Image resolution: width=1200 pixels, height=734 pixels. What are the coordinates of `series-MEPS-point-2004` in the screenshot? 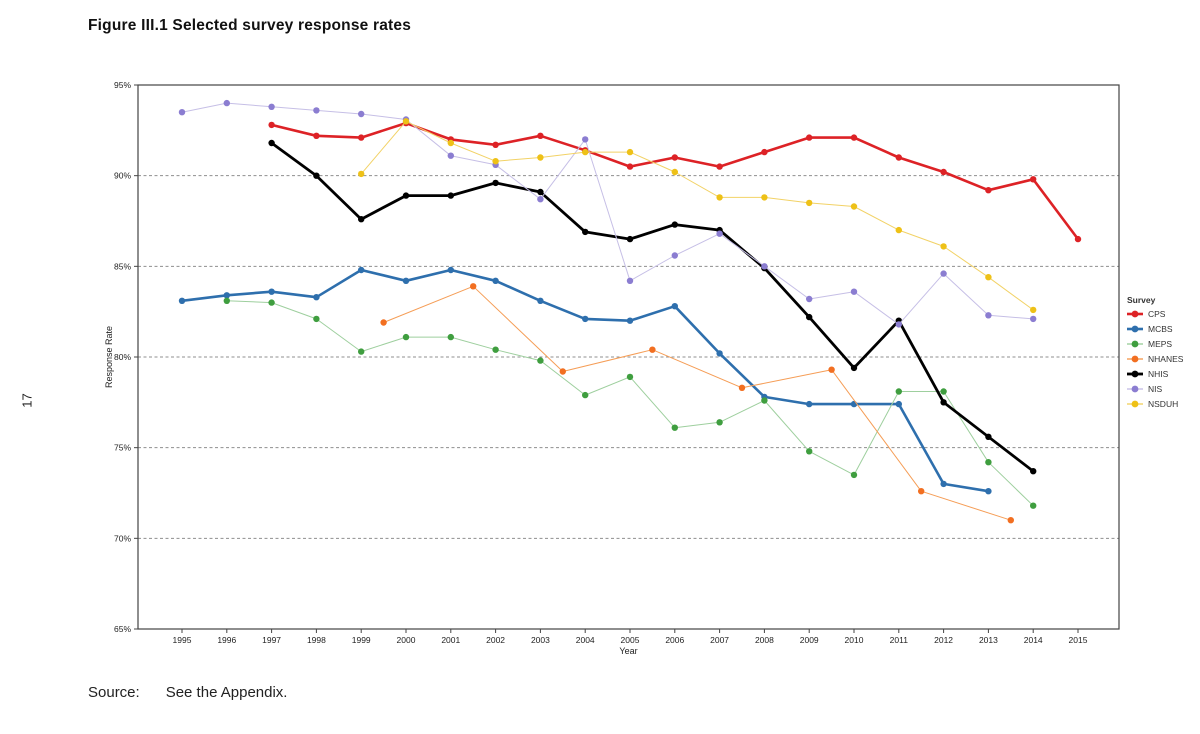 It's located at (585, 395).